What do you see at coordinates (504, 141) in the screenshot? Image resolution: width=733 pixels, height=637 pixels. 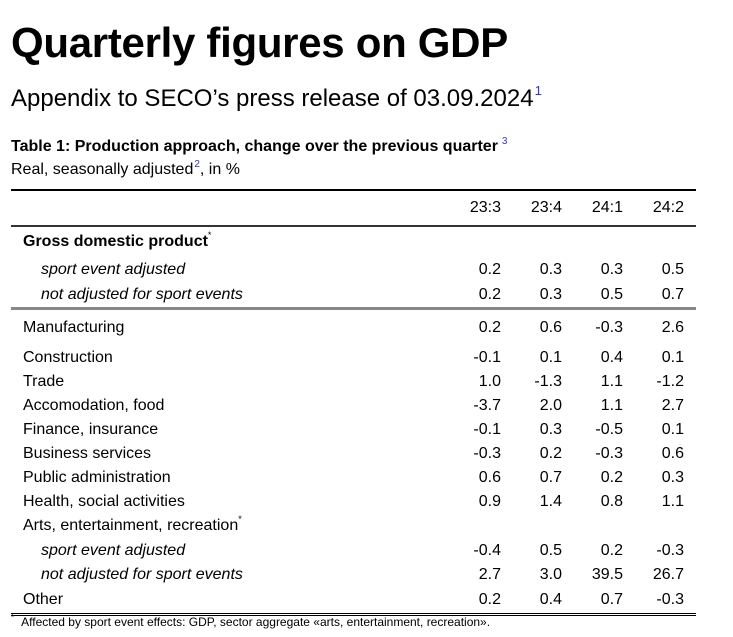 I see `footnote-ref-3: 3` at bounding box center [504, 141].